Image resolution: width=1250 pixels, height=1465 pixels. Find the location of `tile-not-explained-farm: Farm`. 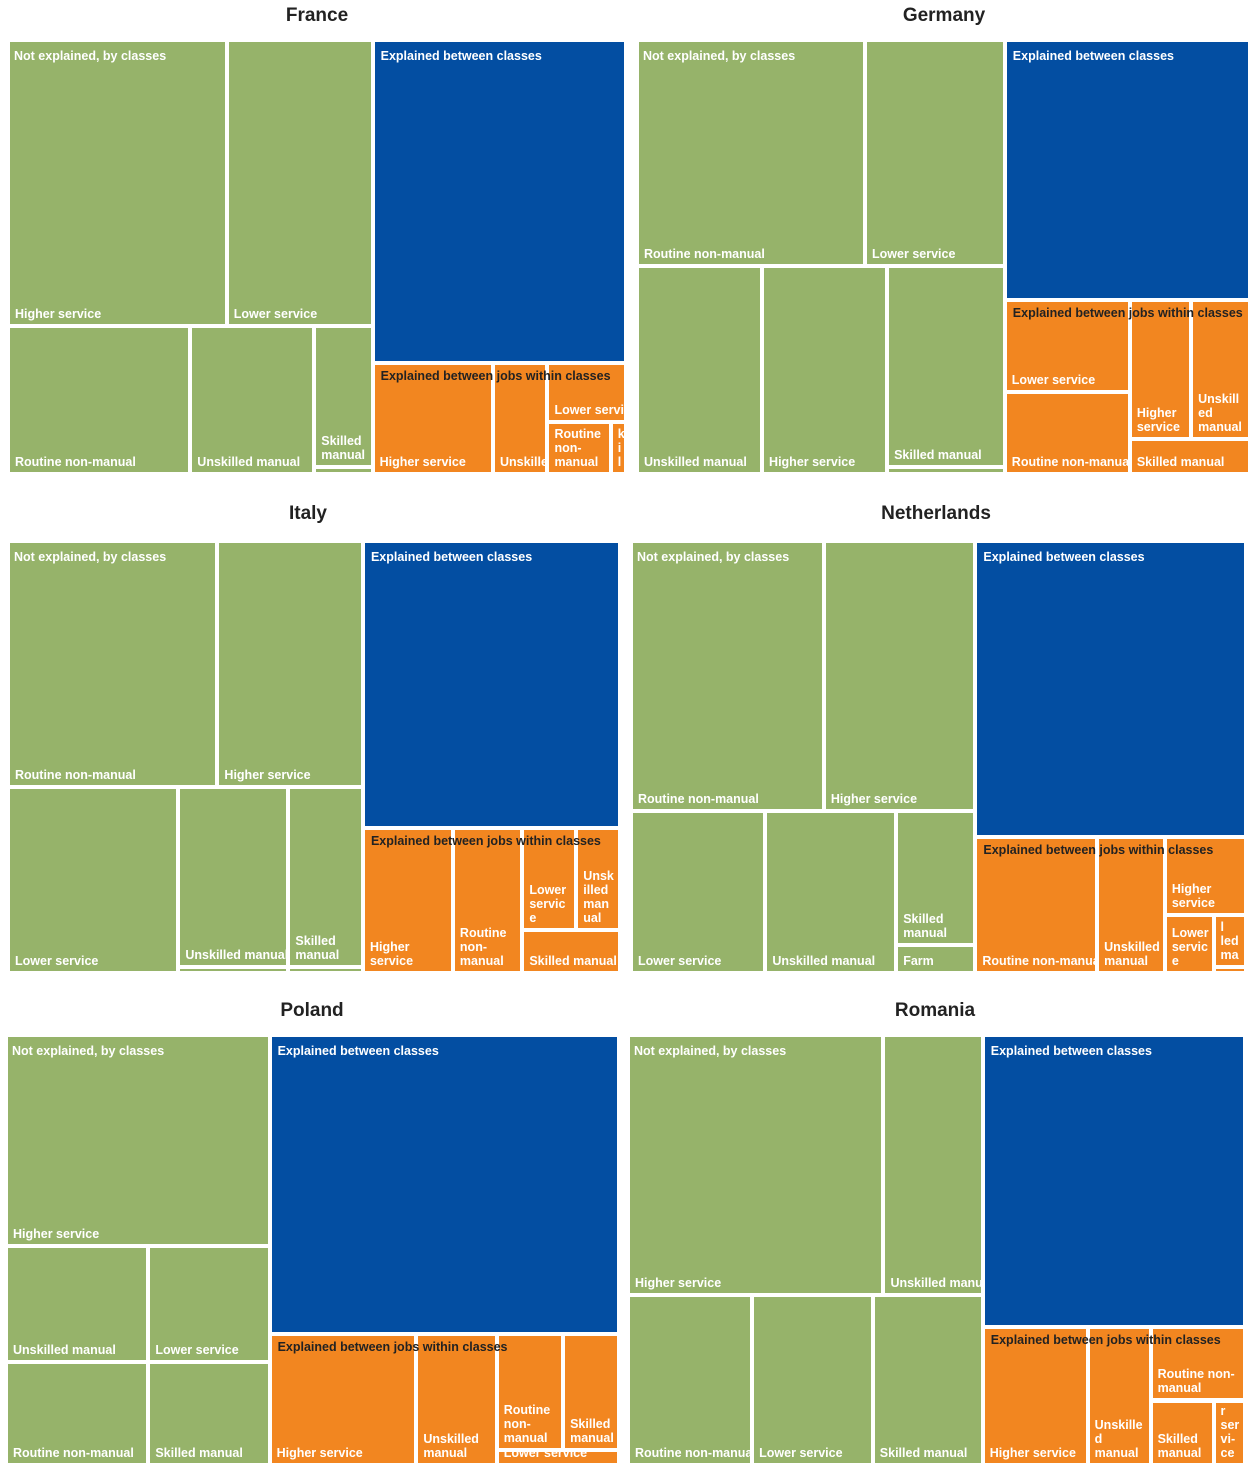

tile-not-explained-farm: Farm is located at coordinates (936, 958).